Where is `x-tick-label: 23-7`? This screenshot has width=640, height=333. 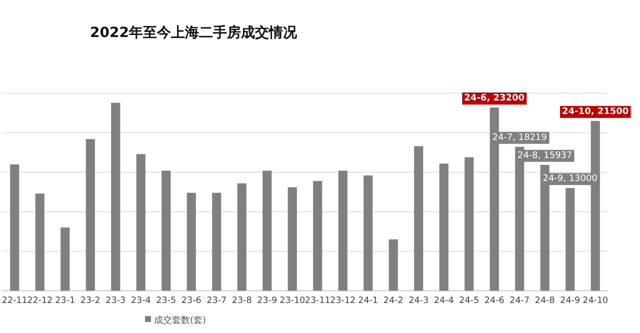
x-tick-label: 23-7 is located at coordinates (216, 301).